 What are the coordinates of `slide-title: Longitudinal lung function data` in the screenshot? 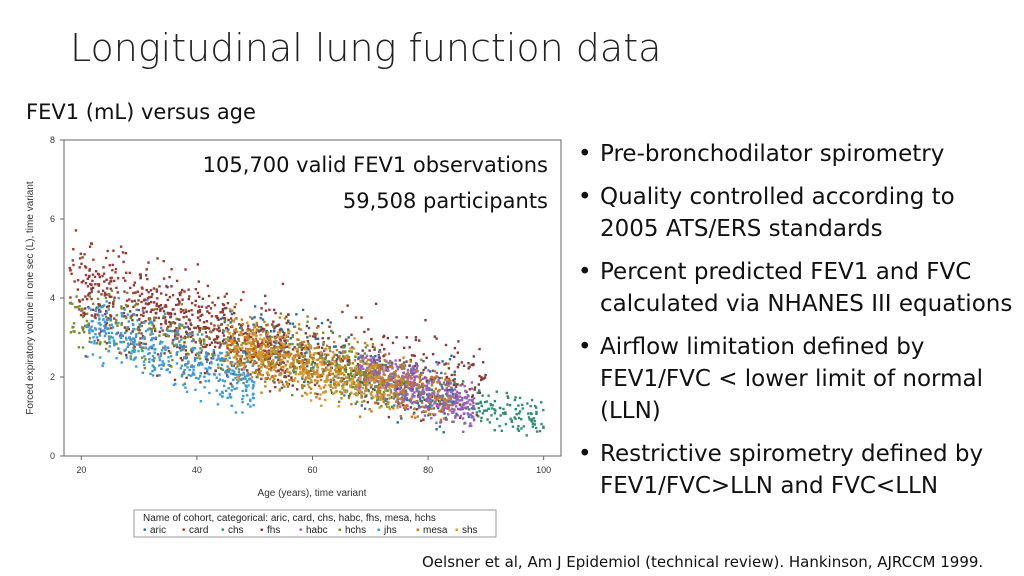 It's located at (366, 48).